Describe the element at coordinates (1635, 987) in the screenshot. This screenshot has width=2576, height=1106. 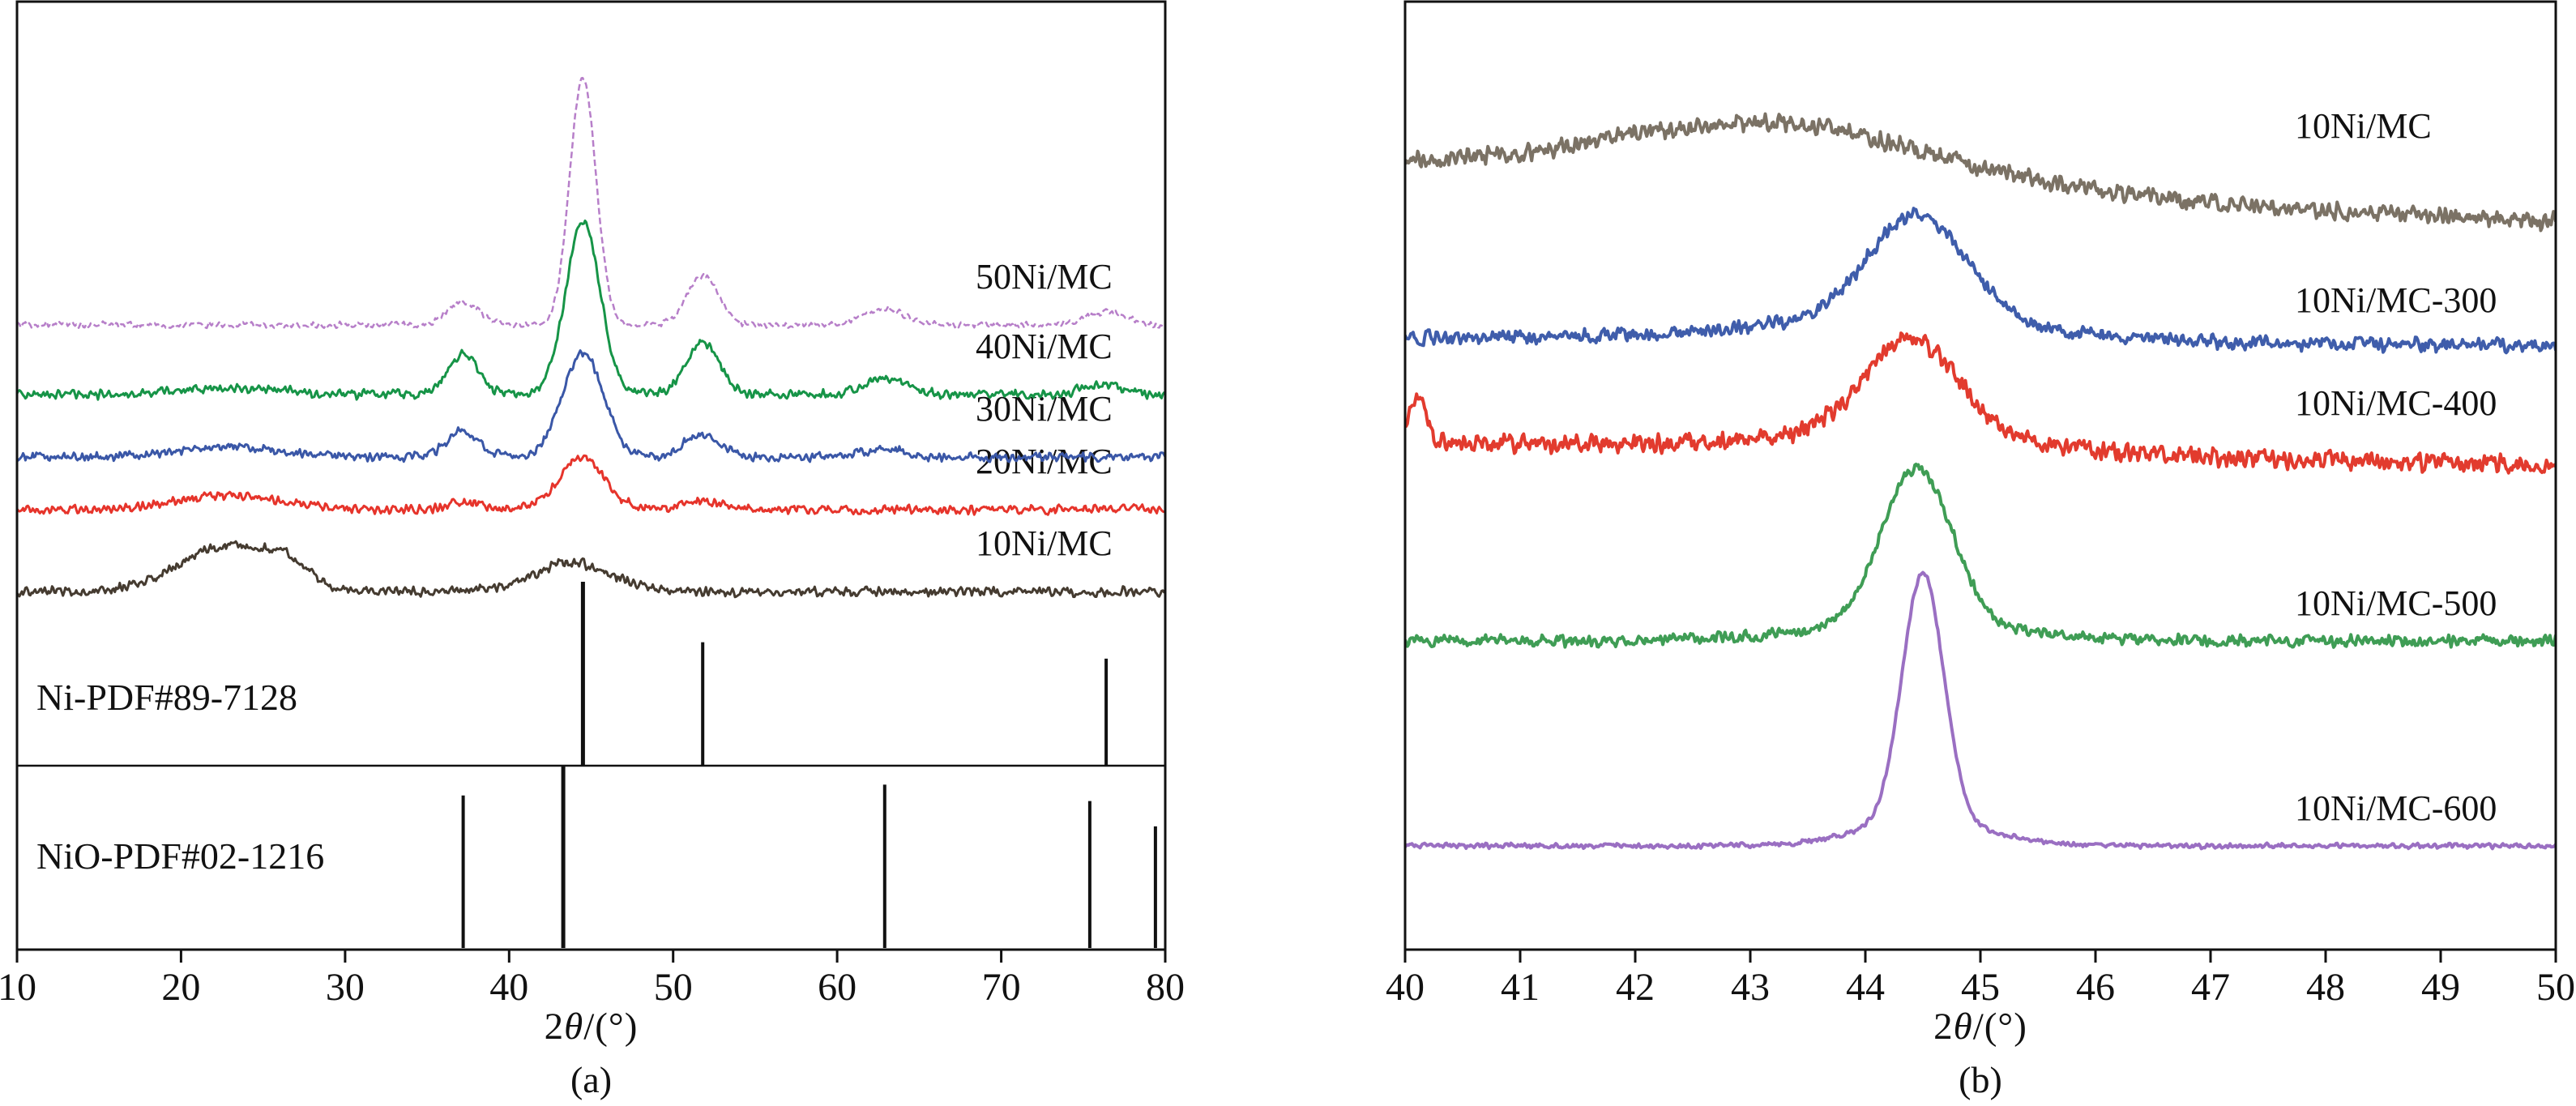
I see `svg-text: 42` at that location.